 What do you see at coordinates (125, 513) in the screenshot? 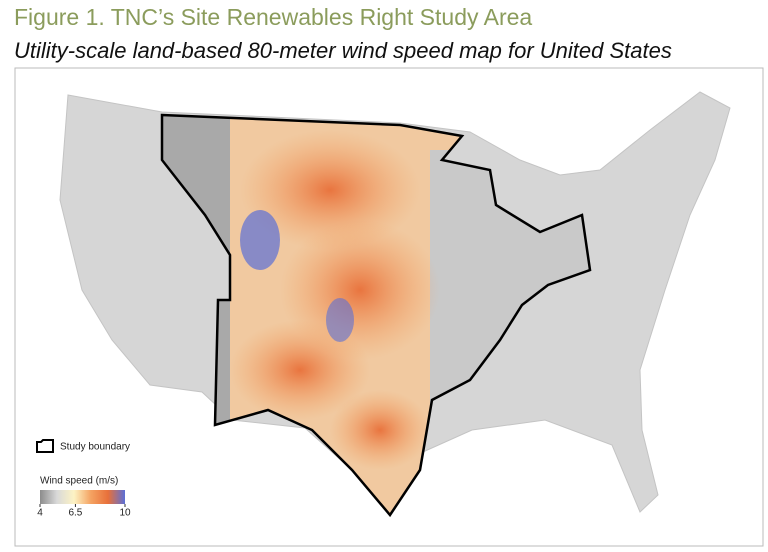
I see `colorbar-tick-label: 10` at bounding box center [125, 513].